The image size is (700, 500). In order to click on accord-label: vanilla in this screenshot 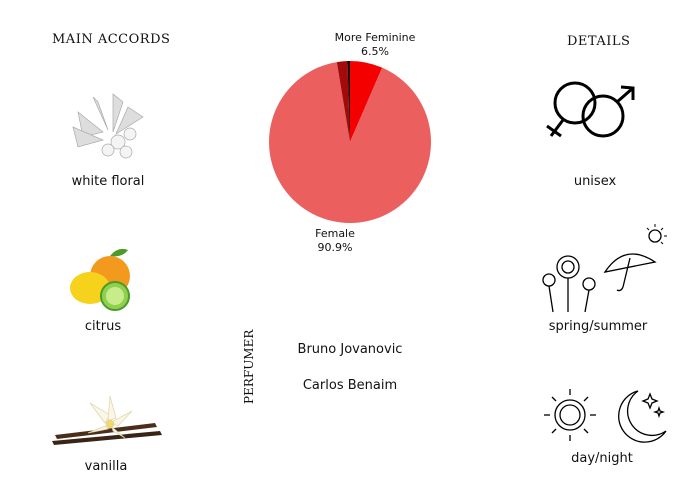, I will do `click(106, 466)`.